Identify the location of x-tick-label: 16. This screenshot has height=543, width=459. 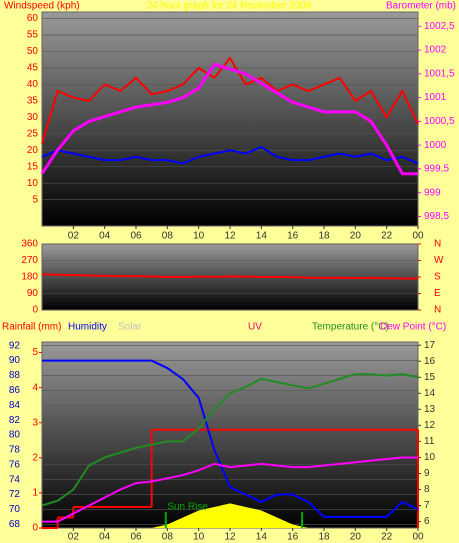
(293, 236).